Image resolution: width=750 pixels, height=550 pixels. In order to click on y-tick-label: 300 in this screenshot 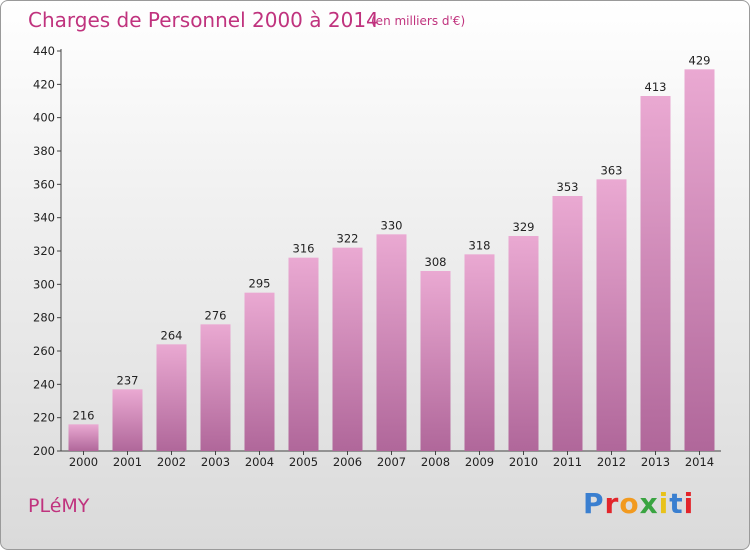, I will do `click(44, 284)`.